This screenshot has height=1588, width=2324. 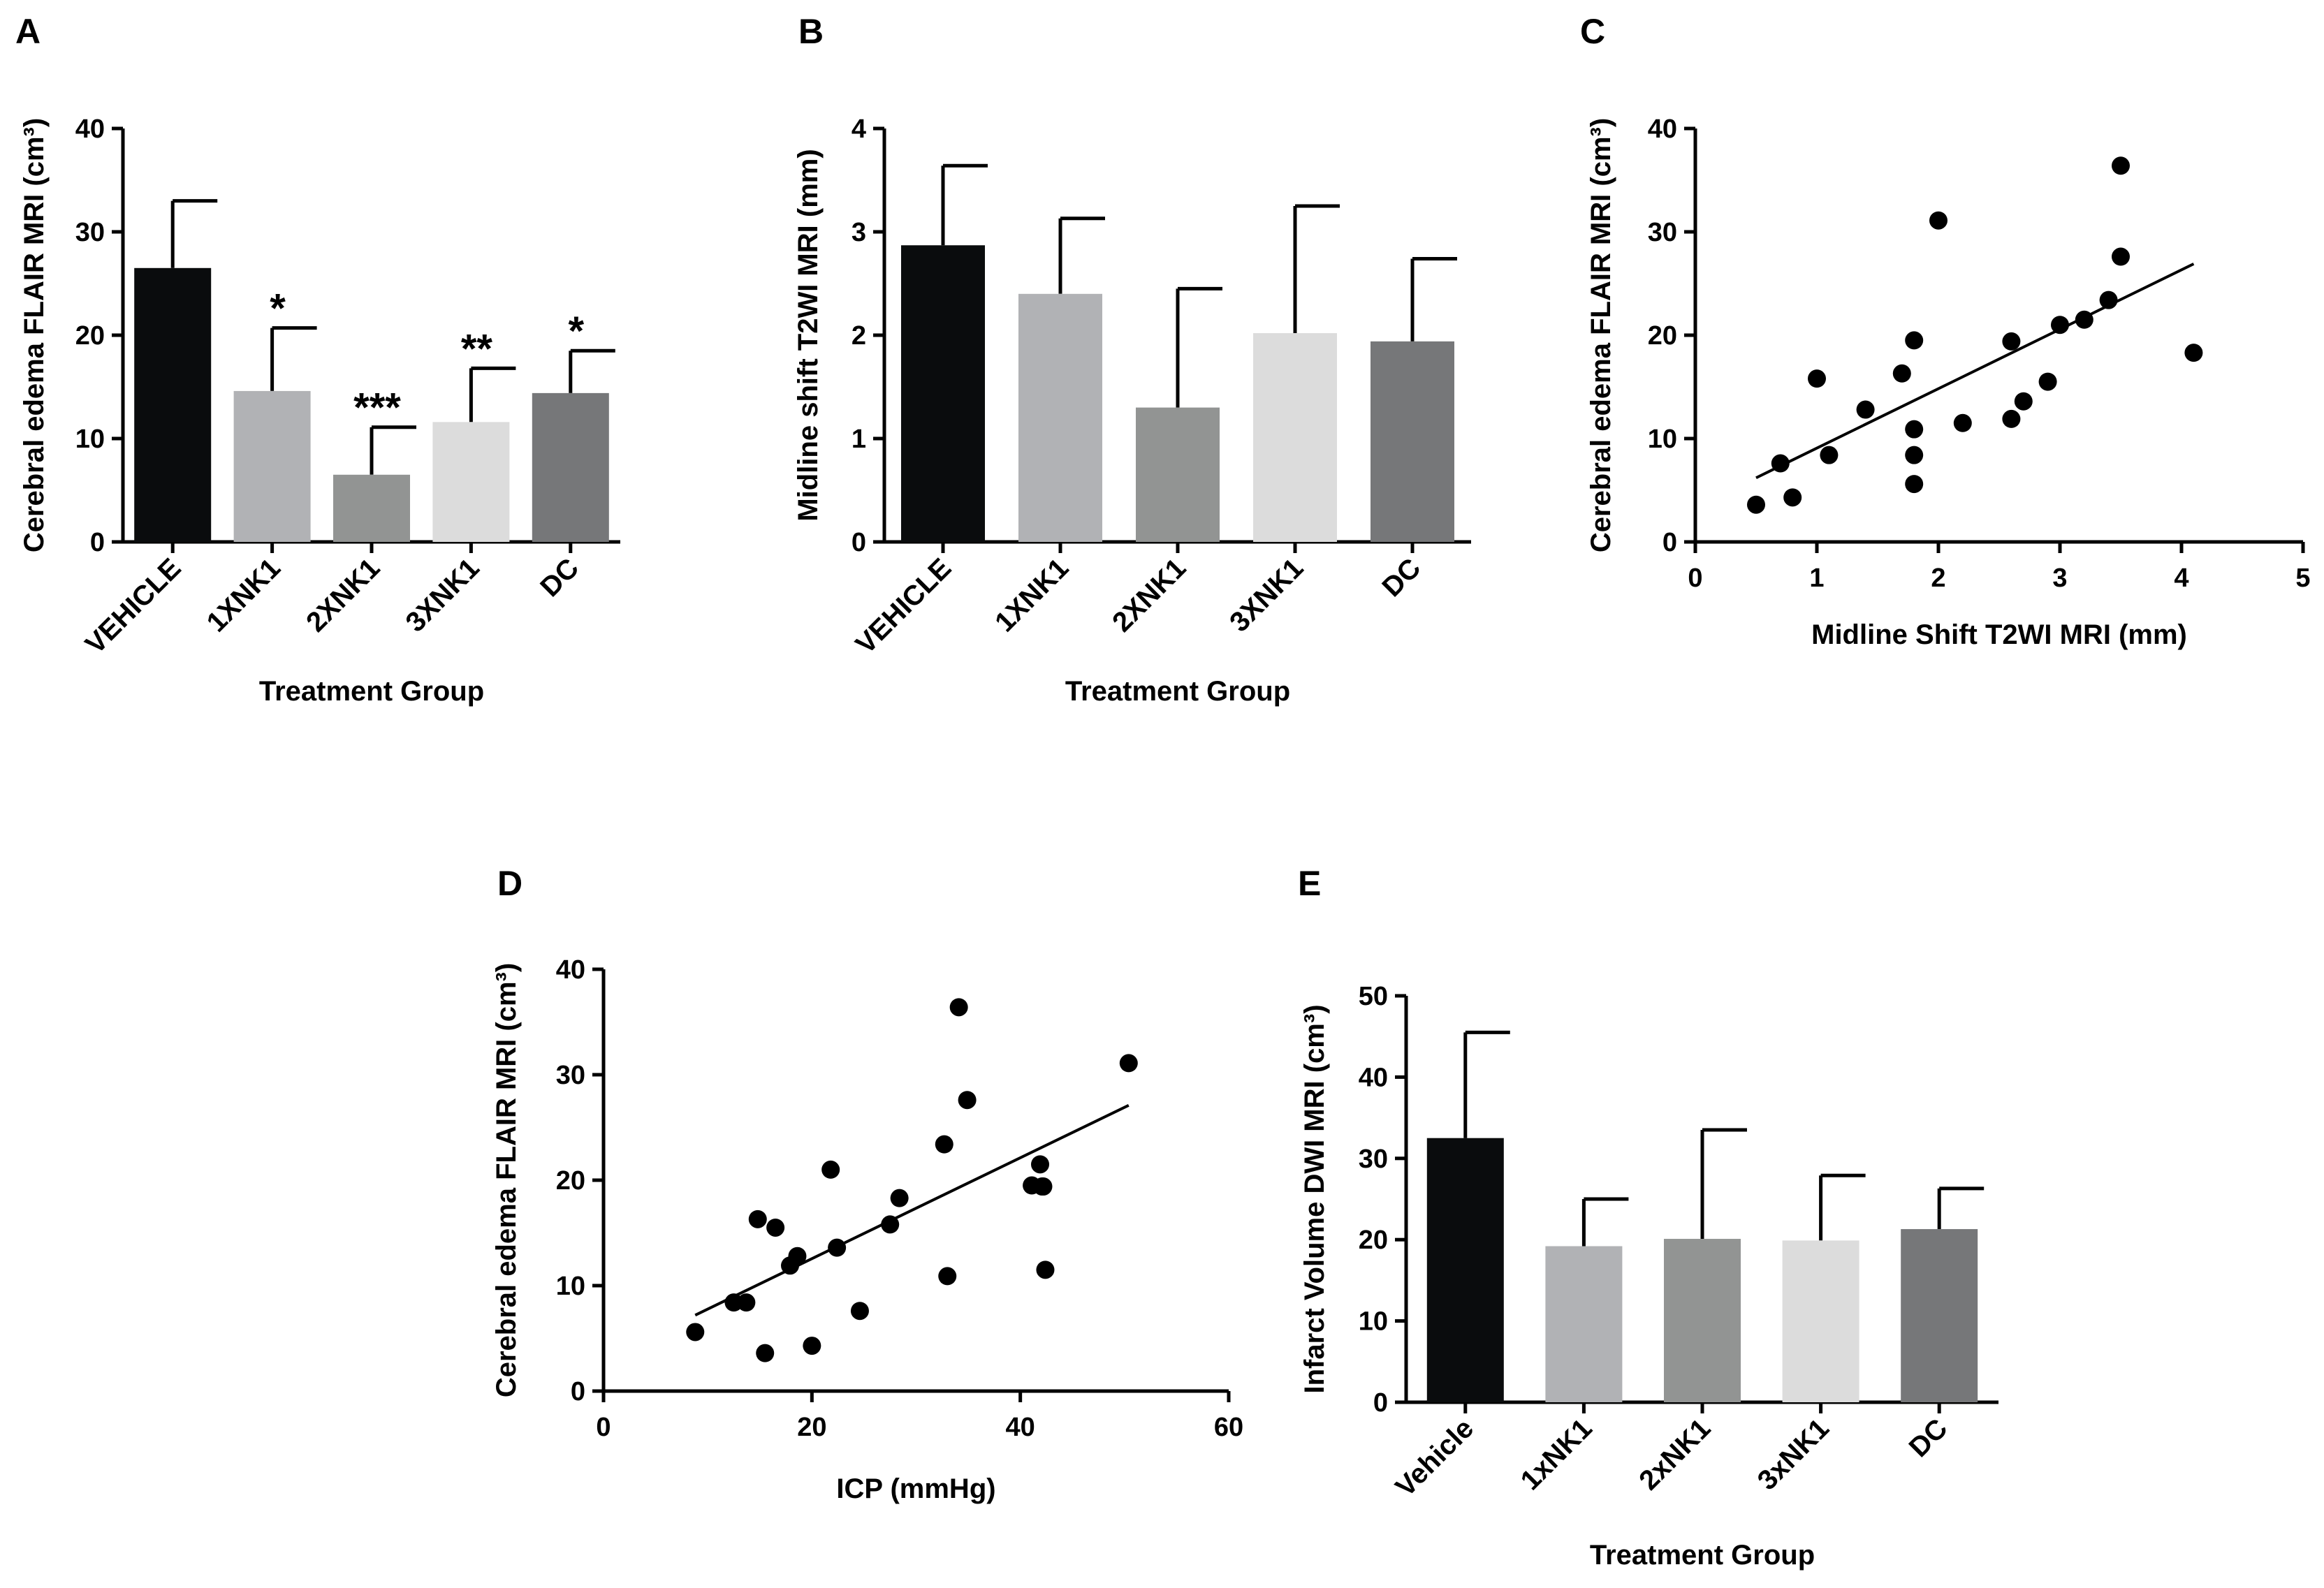 What do you see at coordinates (1938, 578) in the screenshot?
I see `x-tick-label: 2` at bounding box center [1938, 578].